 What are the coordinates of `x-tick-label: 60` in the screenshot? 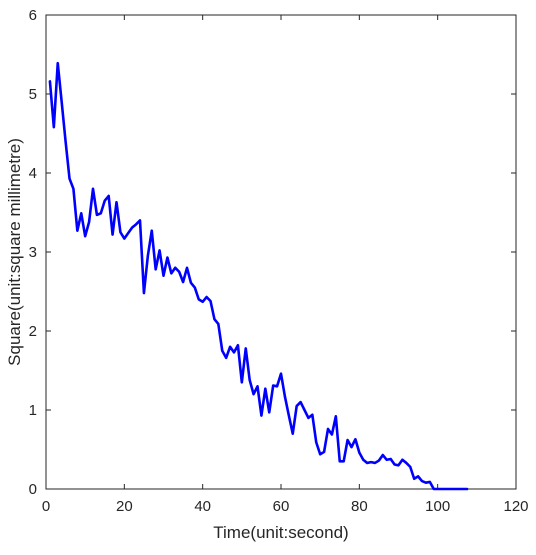 It's located at (281, 506).